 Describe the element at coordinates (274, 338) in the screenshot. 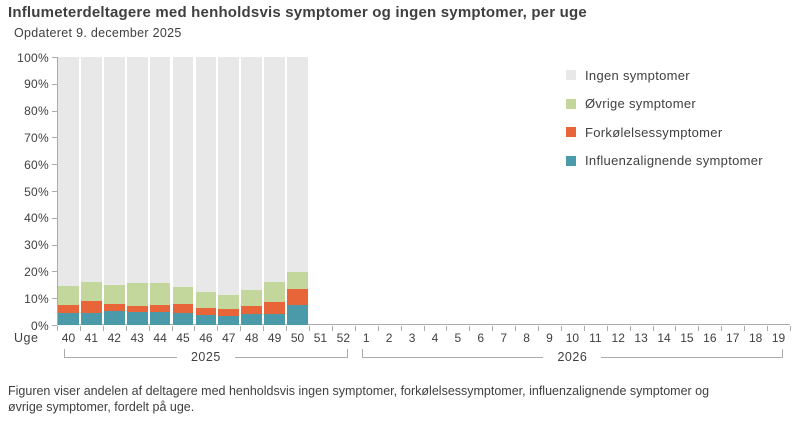

I see `x-tick-label: 49` at that location.